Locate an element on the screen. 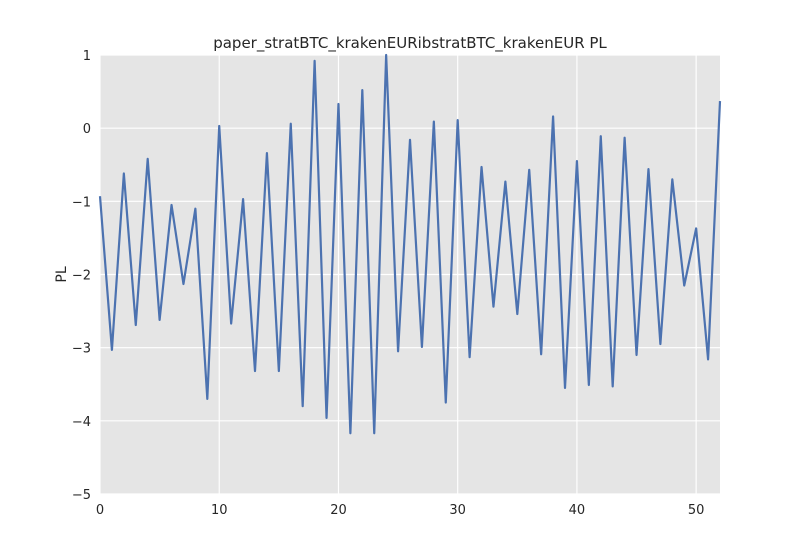  y-tick-label: −5 is located at coordinates (81, 495).